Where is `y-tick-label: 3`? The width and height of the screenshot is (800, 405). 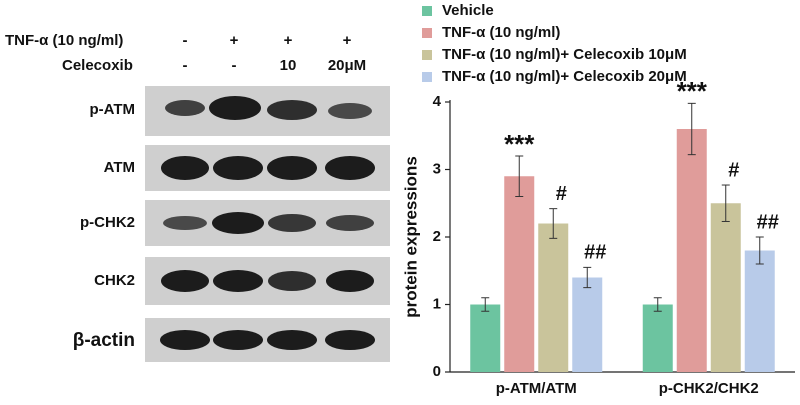 y-tick-label: 3 is located at coordinates (437, 168).